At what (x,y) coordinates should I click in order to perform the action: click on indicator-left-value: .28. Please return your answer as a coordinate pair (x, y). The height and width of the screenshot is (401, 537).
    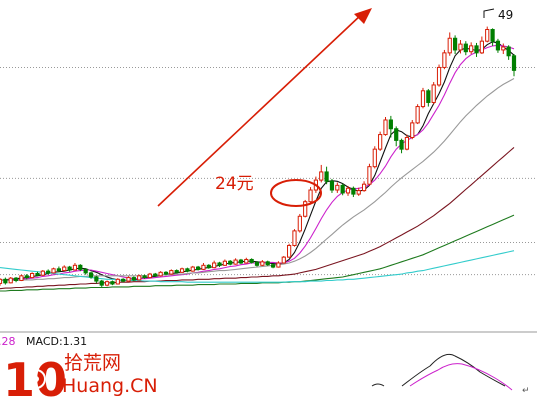
    Looking at the image, I should click on (8, 341).